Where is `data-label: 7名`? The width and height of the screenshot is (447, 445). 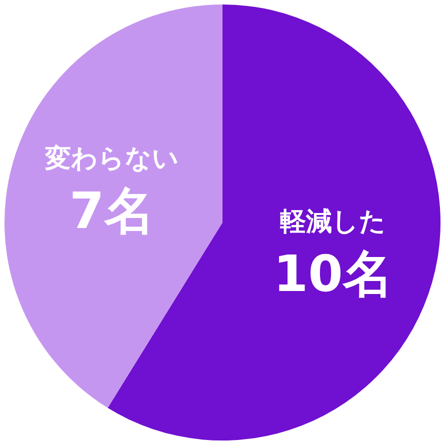
data-label: 7名 is located at coordinates (111, 211).